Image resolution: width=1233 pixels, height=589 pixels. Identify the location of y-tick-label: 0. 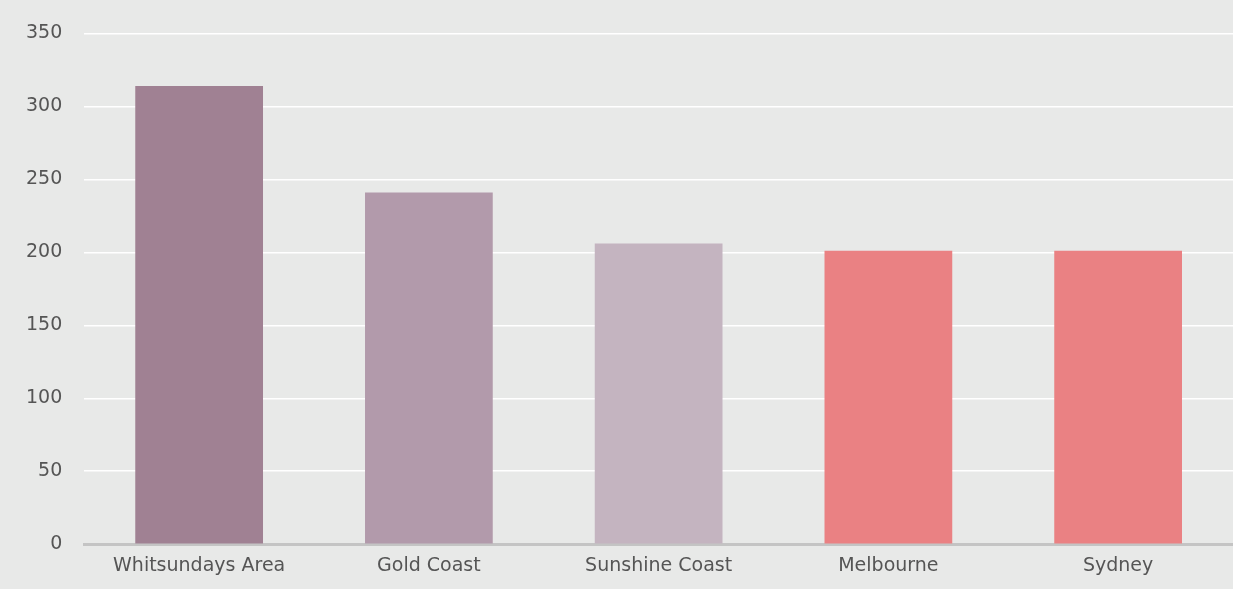
(56, 542).